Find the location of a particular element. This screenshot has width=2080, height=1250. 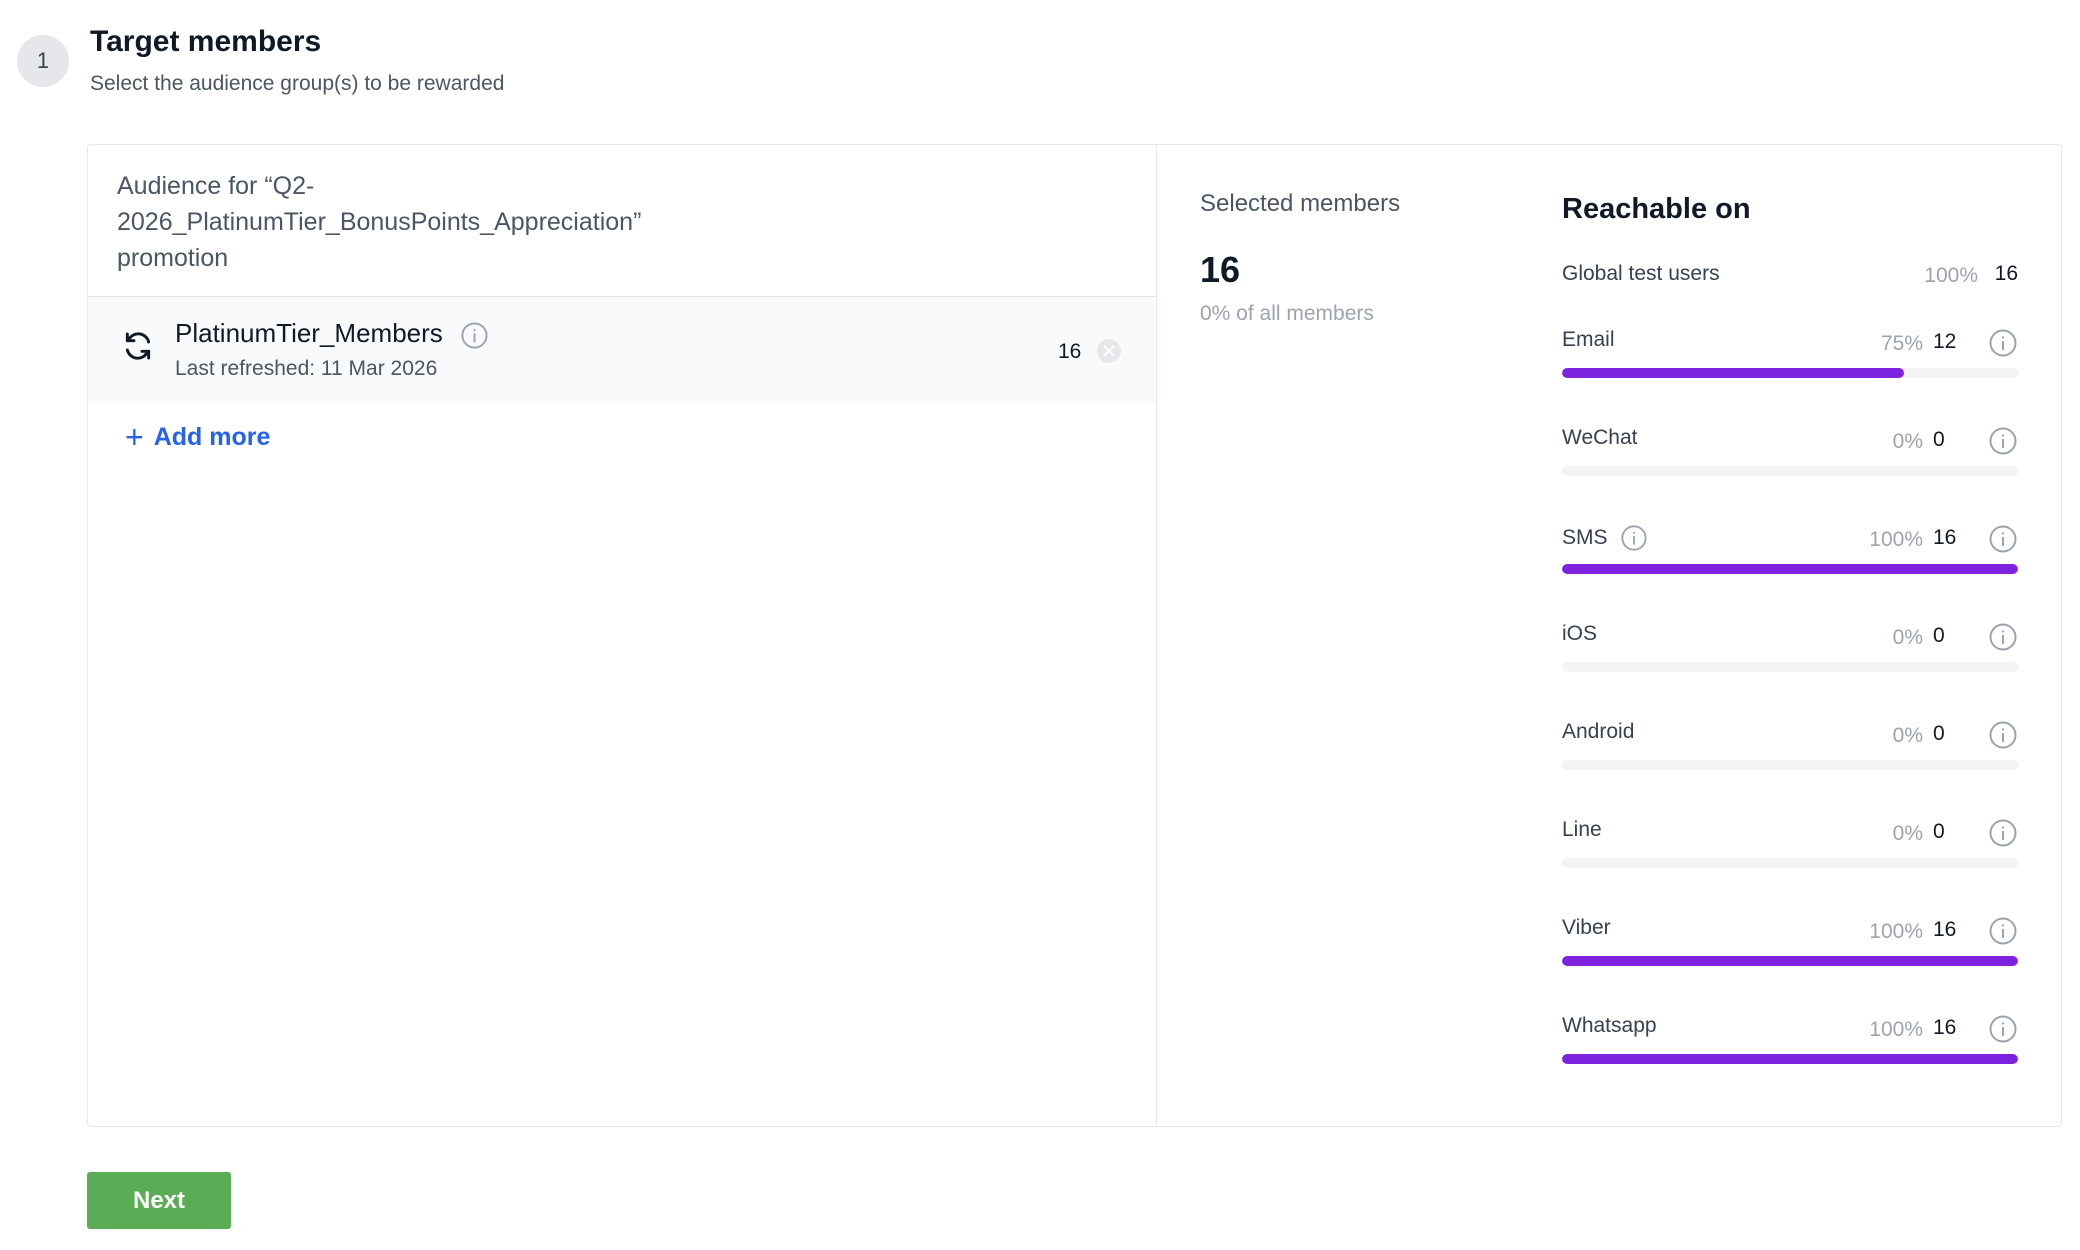

channel-row-ios: iOS 0% 0 is located at coordinates (1790, 652).